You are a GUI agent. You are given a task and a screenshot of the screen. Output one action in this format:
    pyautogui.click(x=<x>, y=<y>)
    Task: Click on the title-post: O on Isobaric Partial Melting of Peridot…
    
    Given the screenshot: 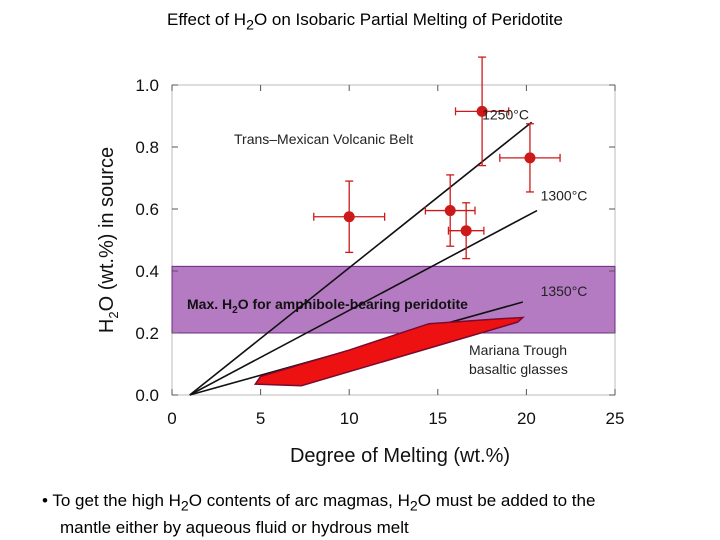 What is the action you would take?
    pyautogui.click(x=408, y=19)
    